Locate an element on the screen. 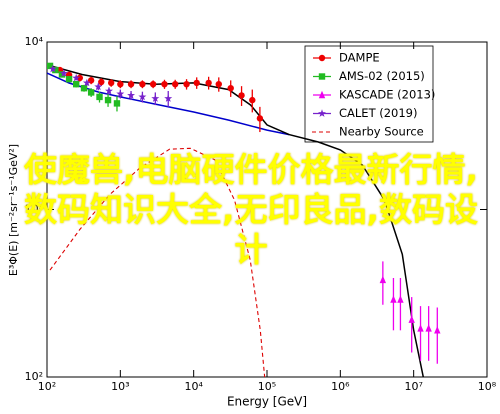 This screenshot has height=414, width=500. x-axis-label: Energy [GeV] is located at coordinates (267, 402).